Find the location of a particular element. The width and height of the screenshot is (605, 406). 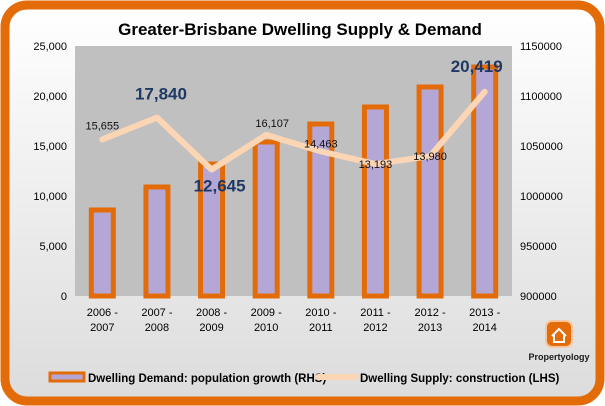

left-tick-label: 10,000 is located at coordinates (50, 197).